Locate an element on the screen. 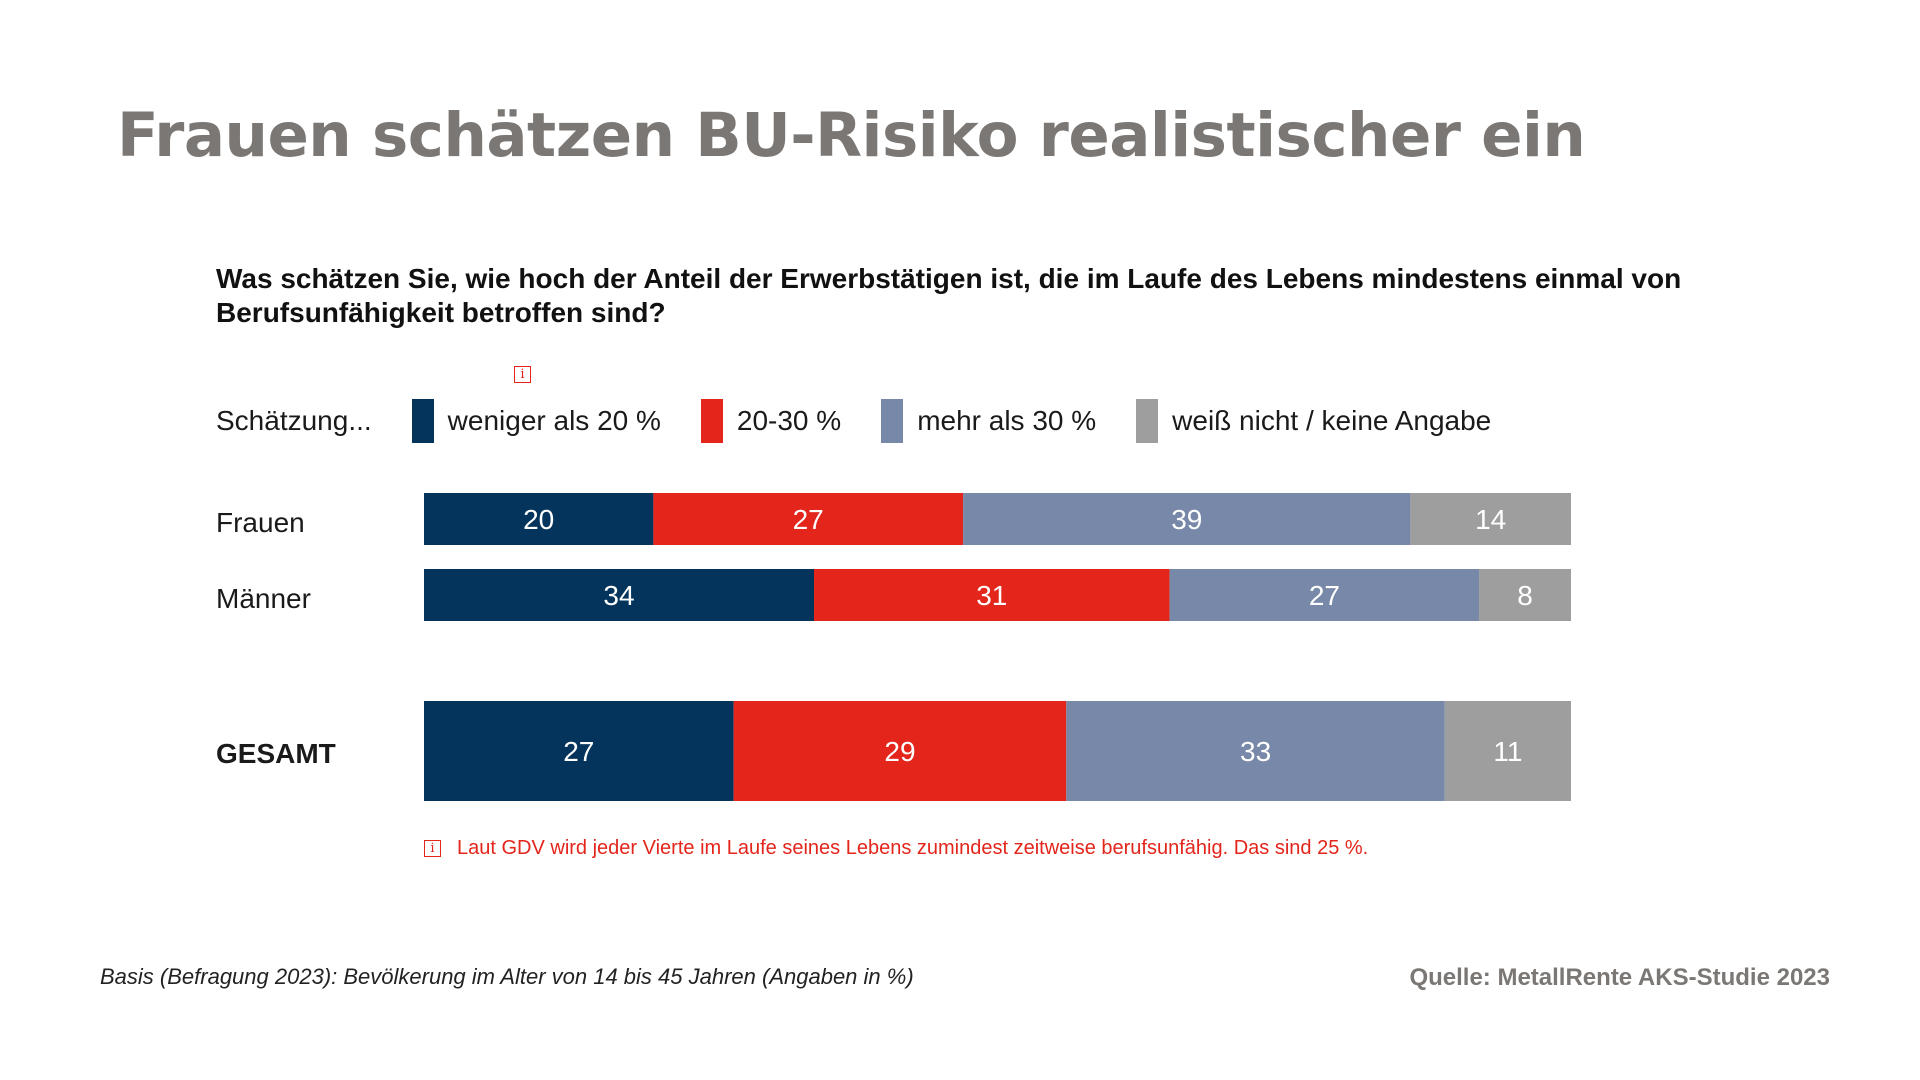  bar-value-label: 11 is located at coordinates (1507, 751).